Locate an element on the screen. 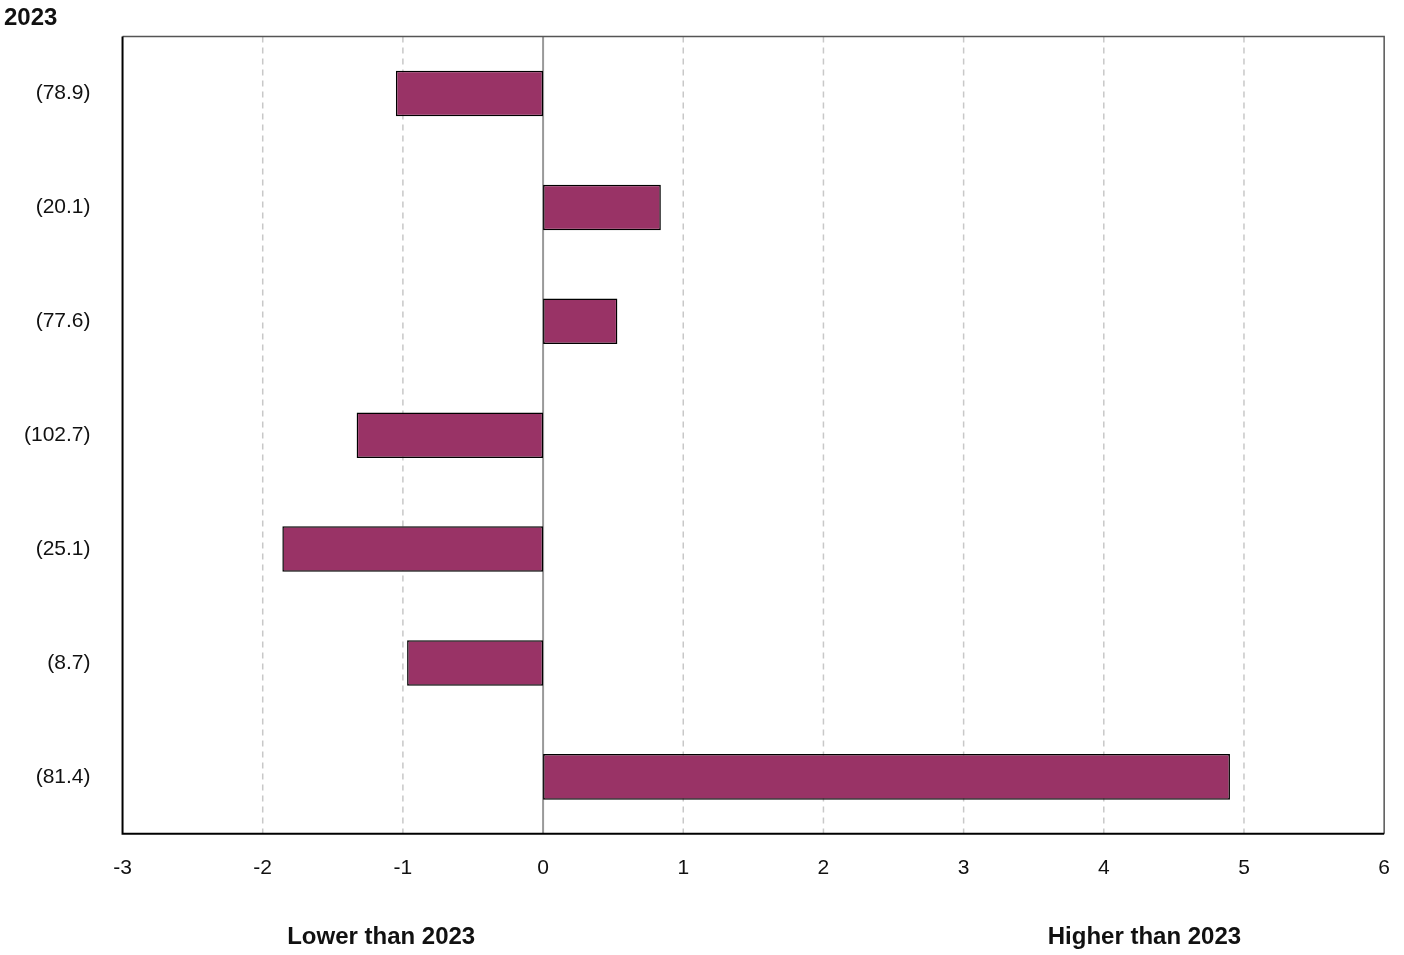 The image size is (1404, 955). x-tick-label: 0 is located at coordinates (543, 867).